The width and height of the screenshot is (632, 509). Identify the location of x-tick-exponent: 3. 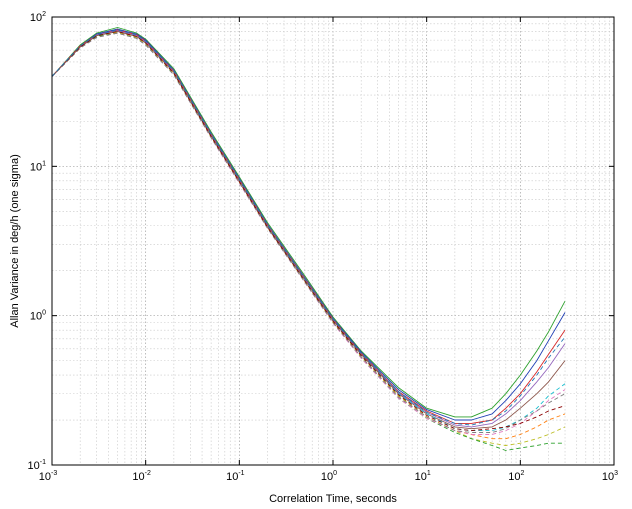
(616, 473).